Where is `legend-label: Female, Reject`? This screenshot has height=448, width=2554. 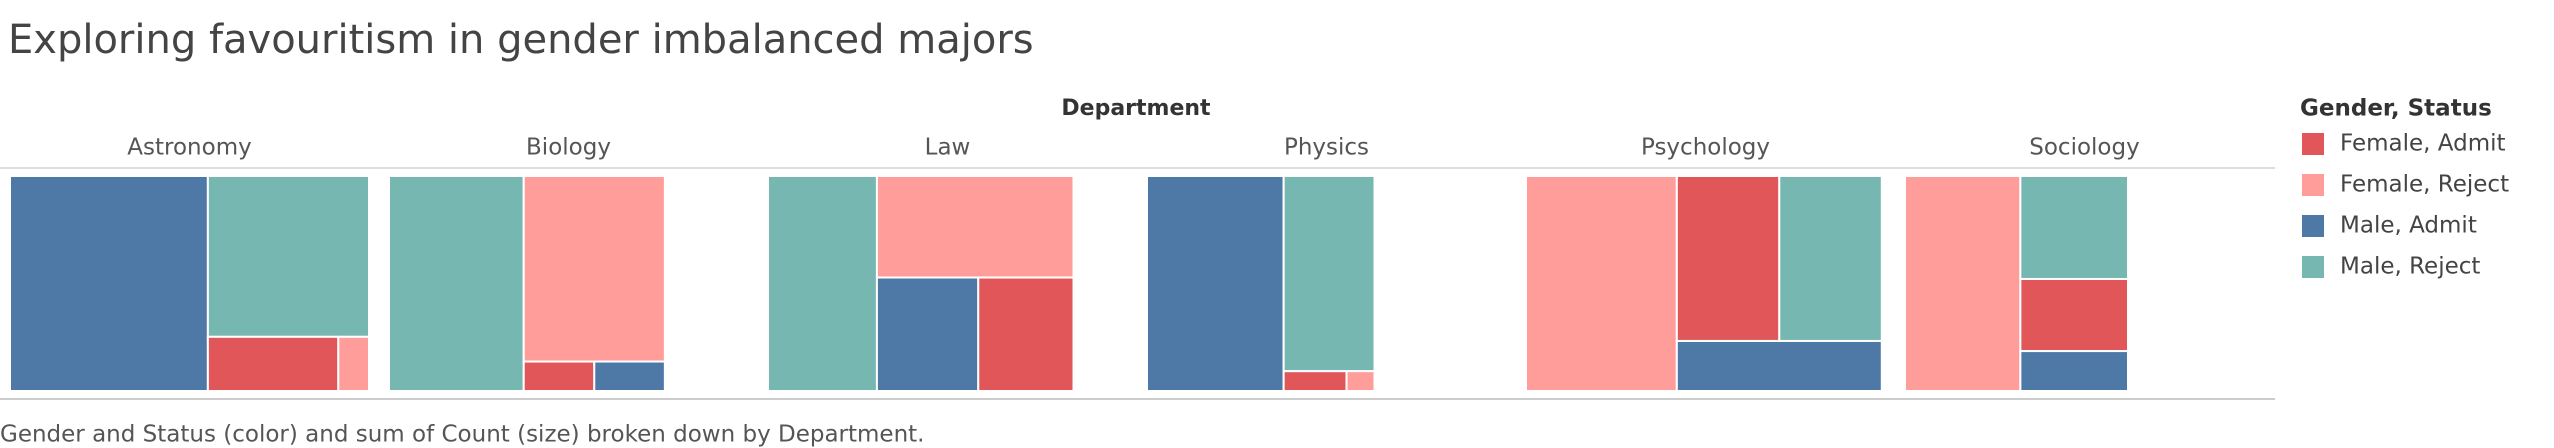
legend-label: Female, Reject is located at coordinates (2424, 185).